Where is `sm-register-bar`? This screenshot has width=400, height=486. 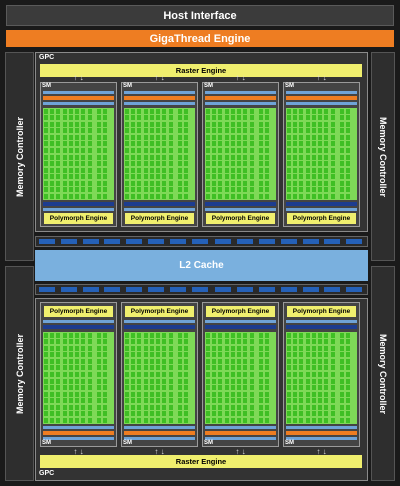
sm-register-bar is located at coordinates (78, 209).